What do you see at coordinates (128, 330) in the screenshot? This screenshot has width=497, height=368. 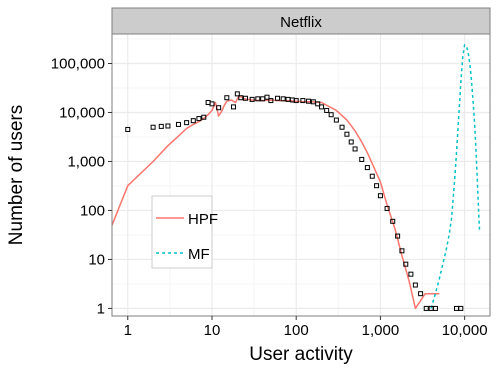 I see `x-tick-label: 1` at bounding box center [128, 330].